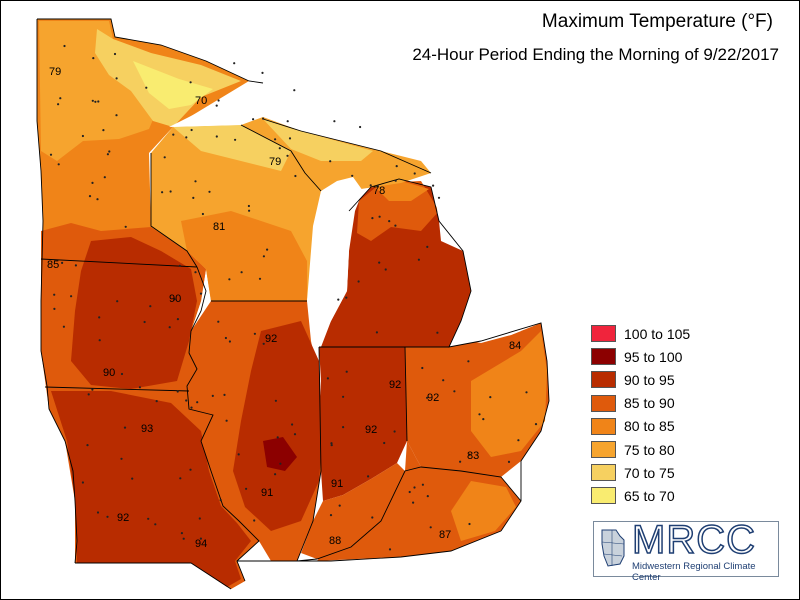 The width and height of the screenshot is (800, 600). I want to click on legend-item: 70 to 75, so click(640, 472).